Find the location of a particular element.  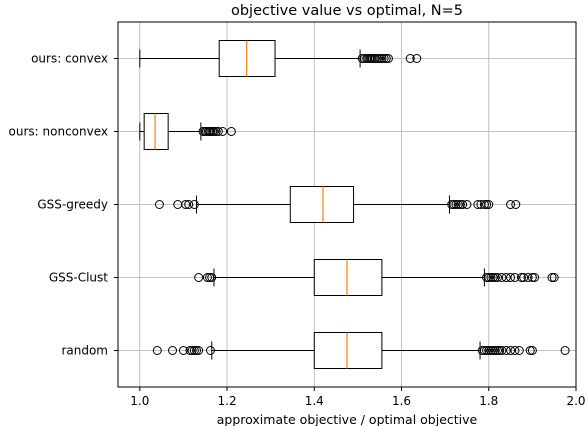

x-tick-label: 1.2 is located at coordinates (227, 401).